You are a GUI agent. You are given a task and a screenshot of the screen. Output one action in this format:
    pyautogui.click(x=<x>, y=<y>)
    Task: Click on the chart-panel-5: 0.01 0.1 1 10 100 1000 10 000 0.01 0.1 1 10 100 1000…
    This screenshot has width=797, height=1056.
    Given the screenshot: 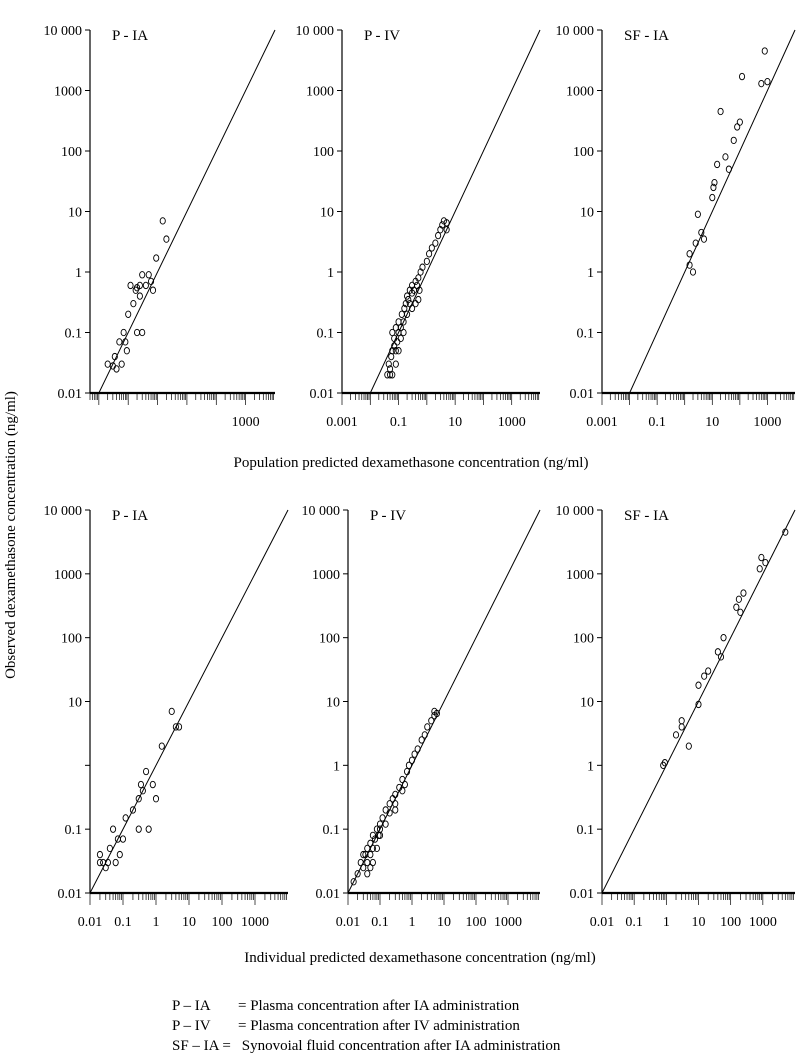 What is the action you would take?
    pyautogui.click(x=421, y=717)
    